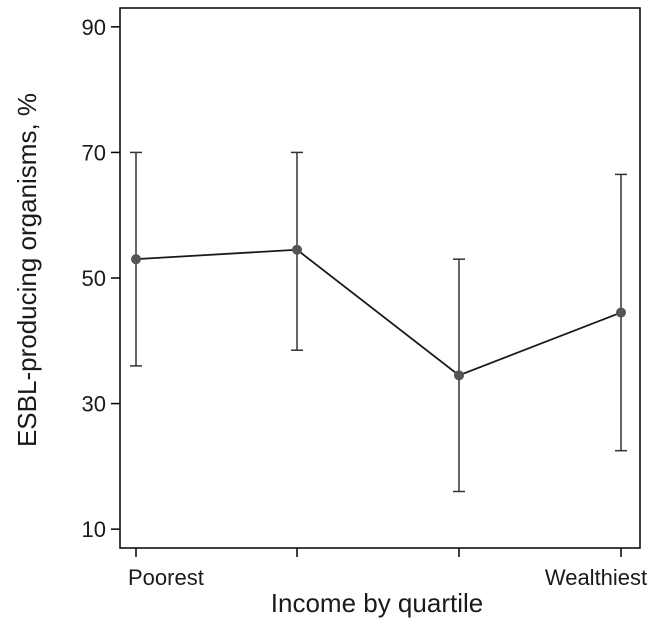 The image size is (667, 629). Describe the element at coordinates (94, 404) in the screenshot. I see `y-tick-label: 30` at that location.